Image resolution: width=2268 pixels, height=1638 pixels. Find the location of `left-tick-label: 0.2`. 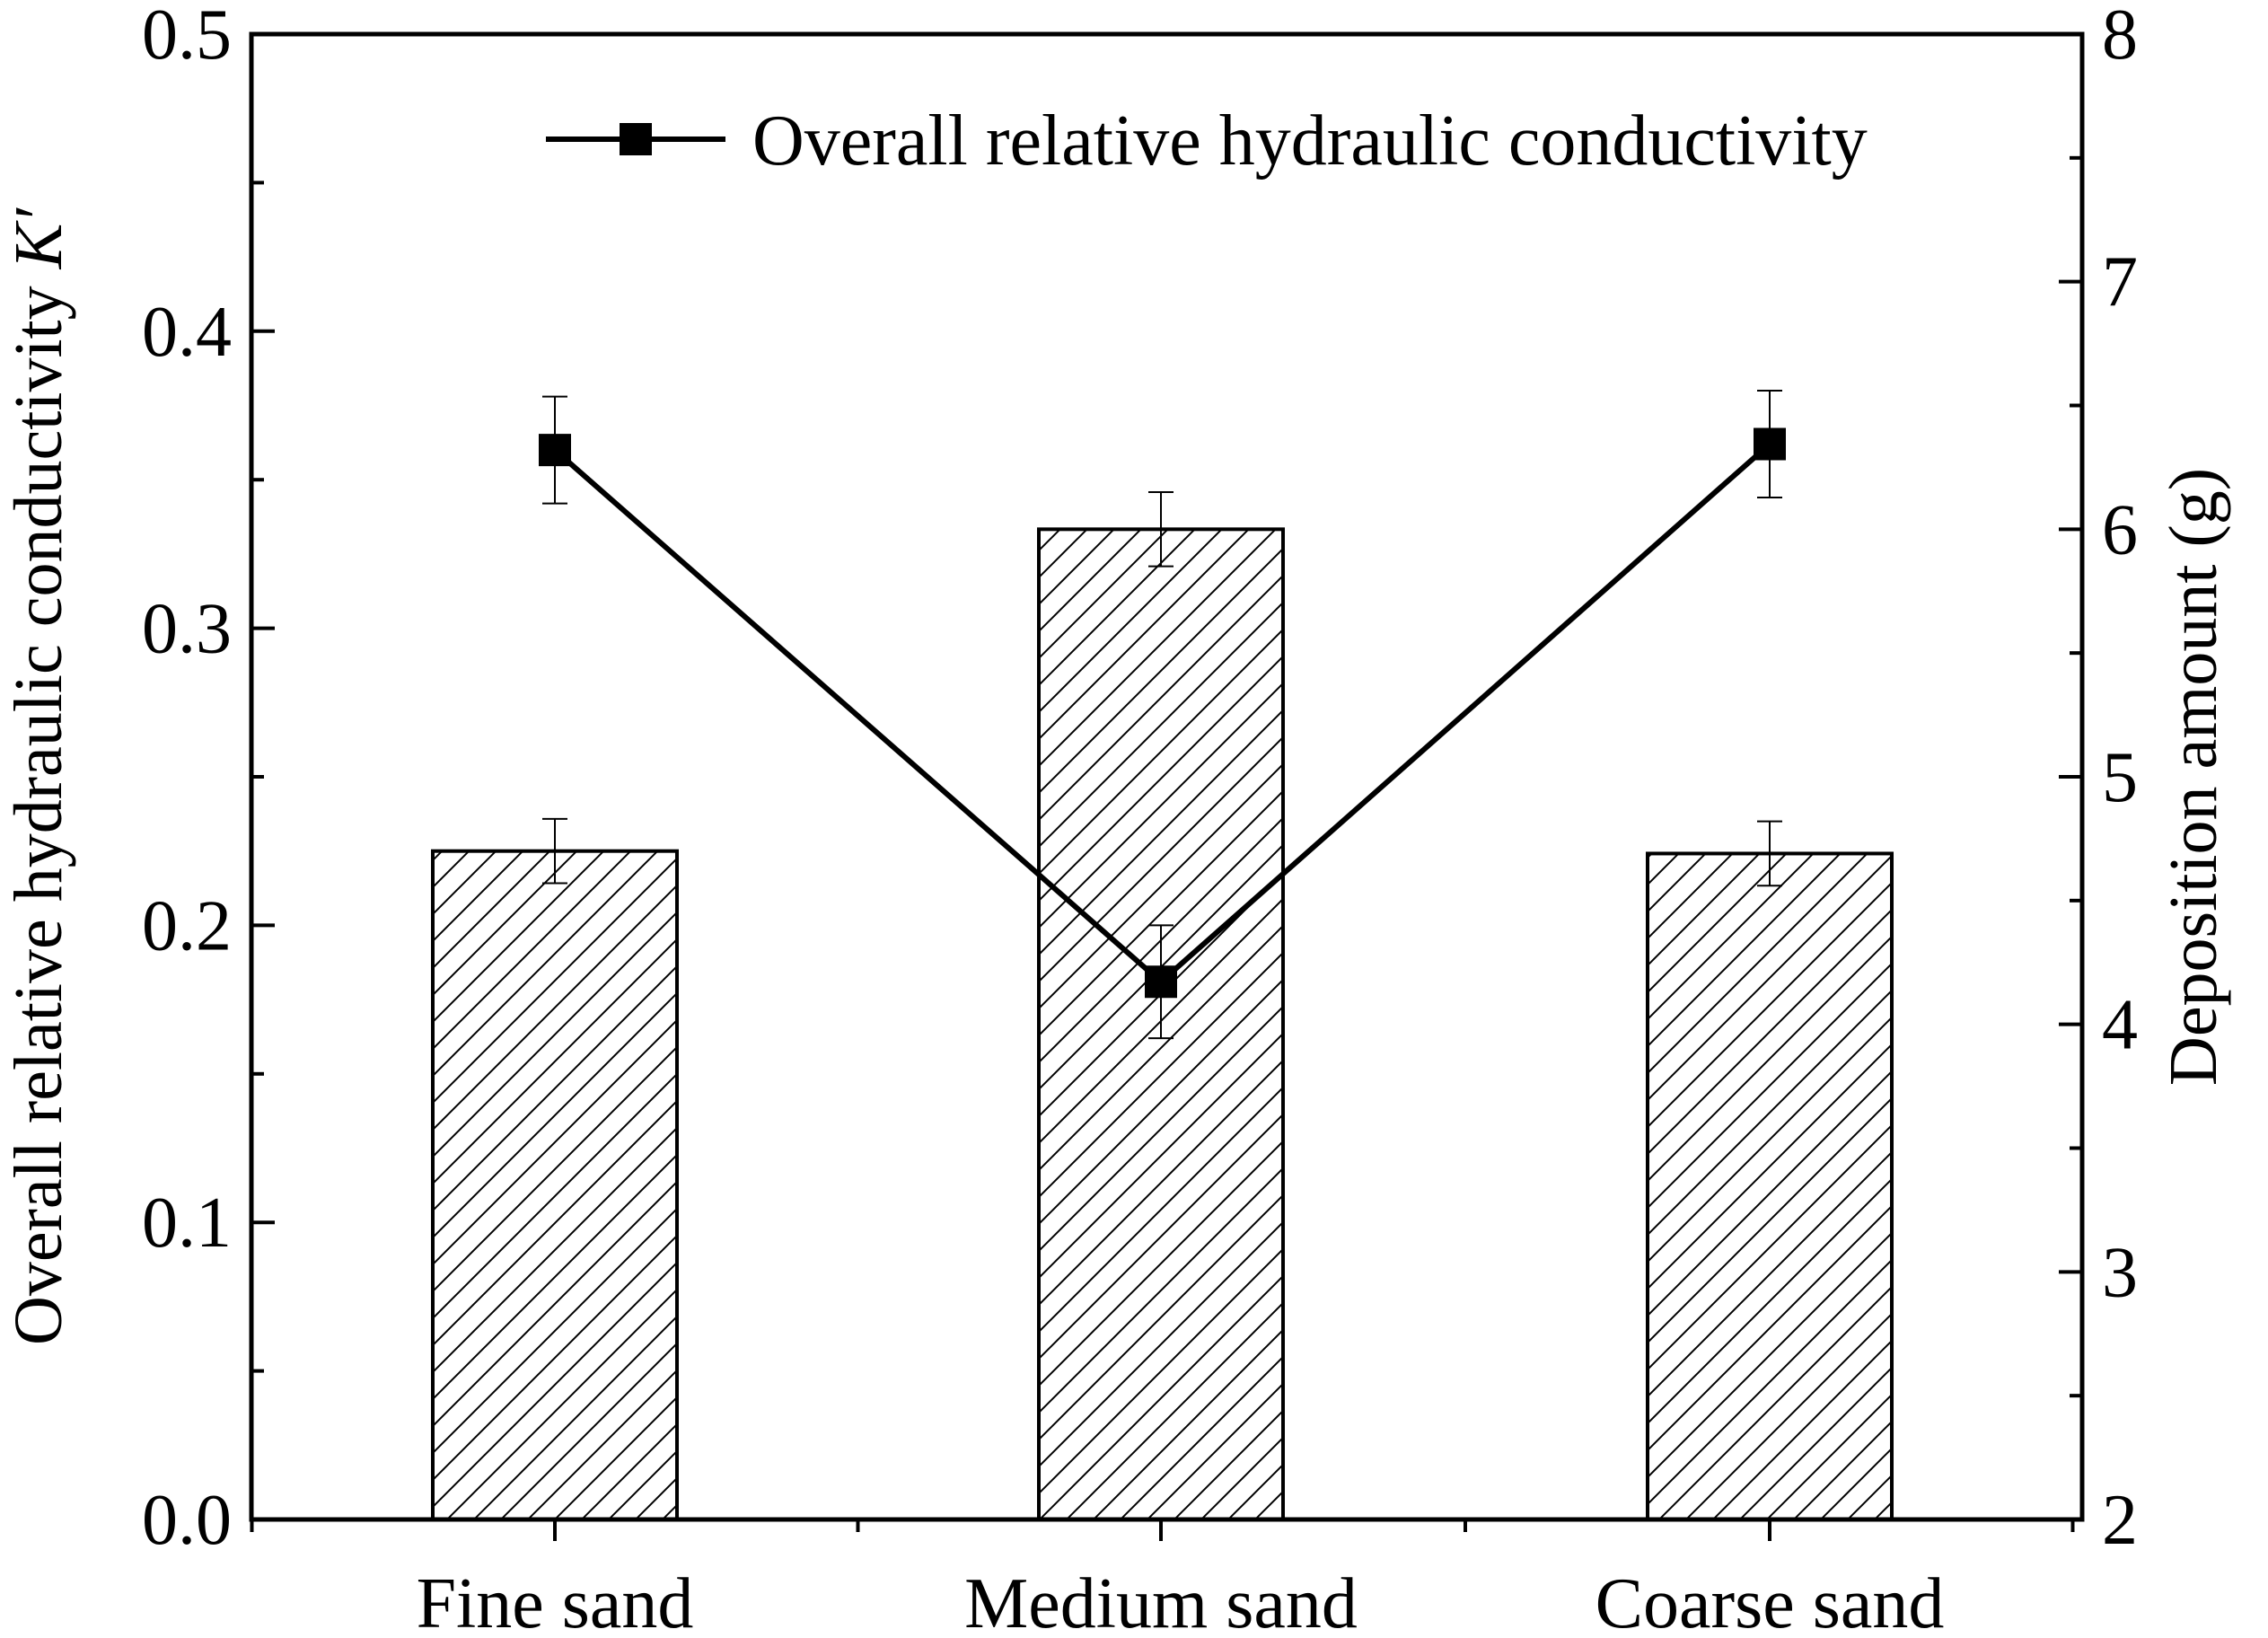

left-tick-label: 0.2 is located at coordinates (187, 925).